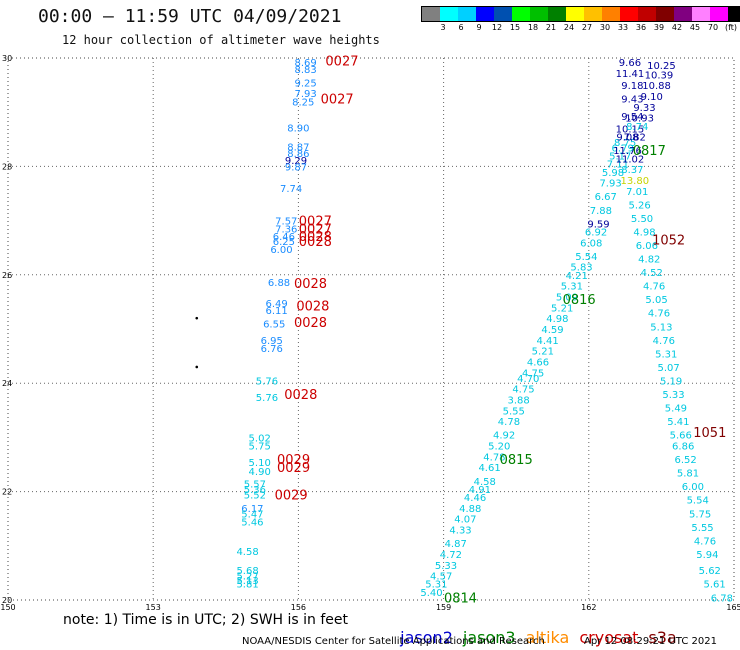 The width and height of the screenshot is (740, 650). Describe the element at coordinates (685, 460) in the screenshot. I see `swh-reading: 6.52` at that location.